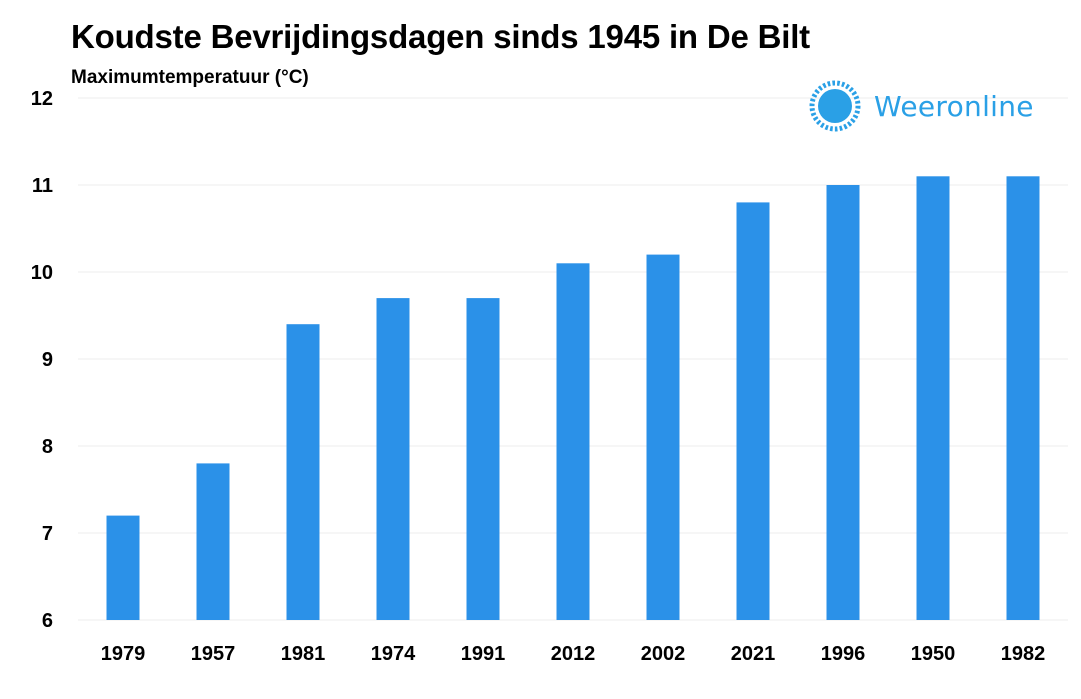 The image size is (1081, 699). Describe the element at coordinates (954, 106) in the screenshot. I see `logo-text: Weeronline` at that location.